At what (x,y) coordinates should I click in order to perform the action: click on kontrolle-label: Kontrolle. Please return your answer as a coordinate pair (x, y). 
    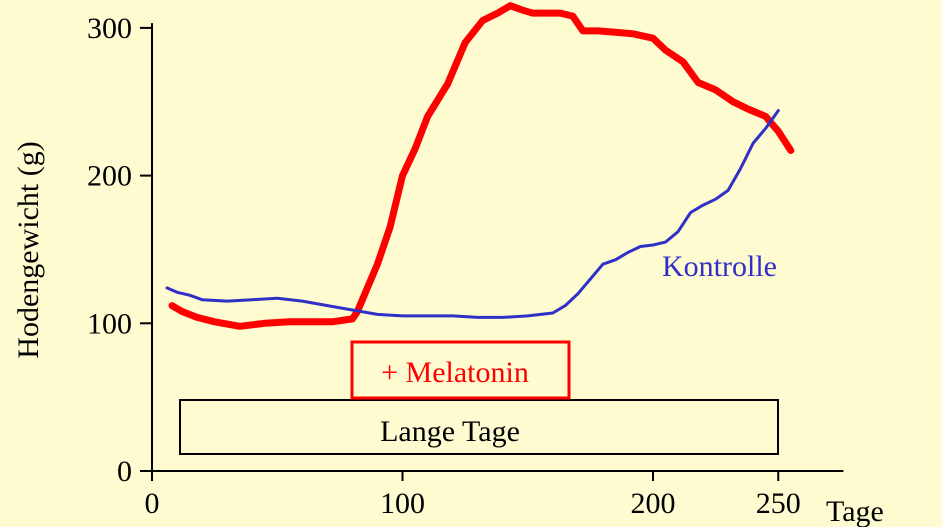
    Looking at the image, I should click on (719, 266).